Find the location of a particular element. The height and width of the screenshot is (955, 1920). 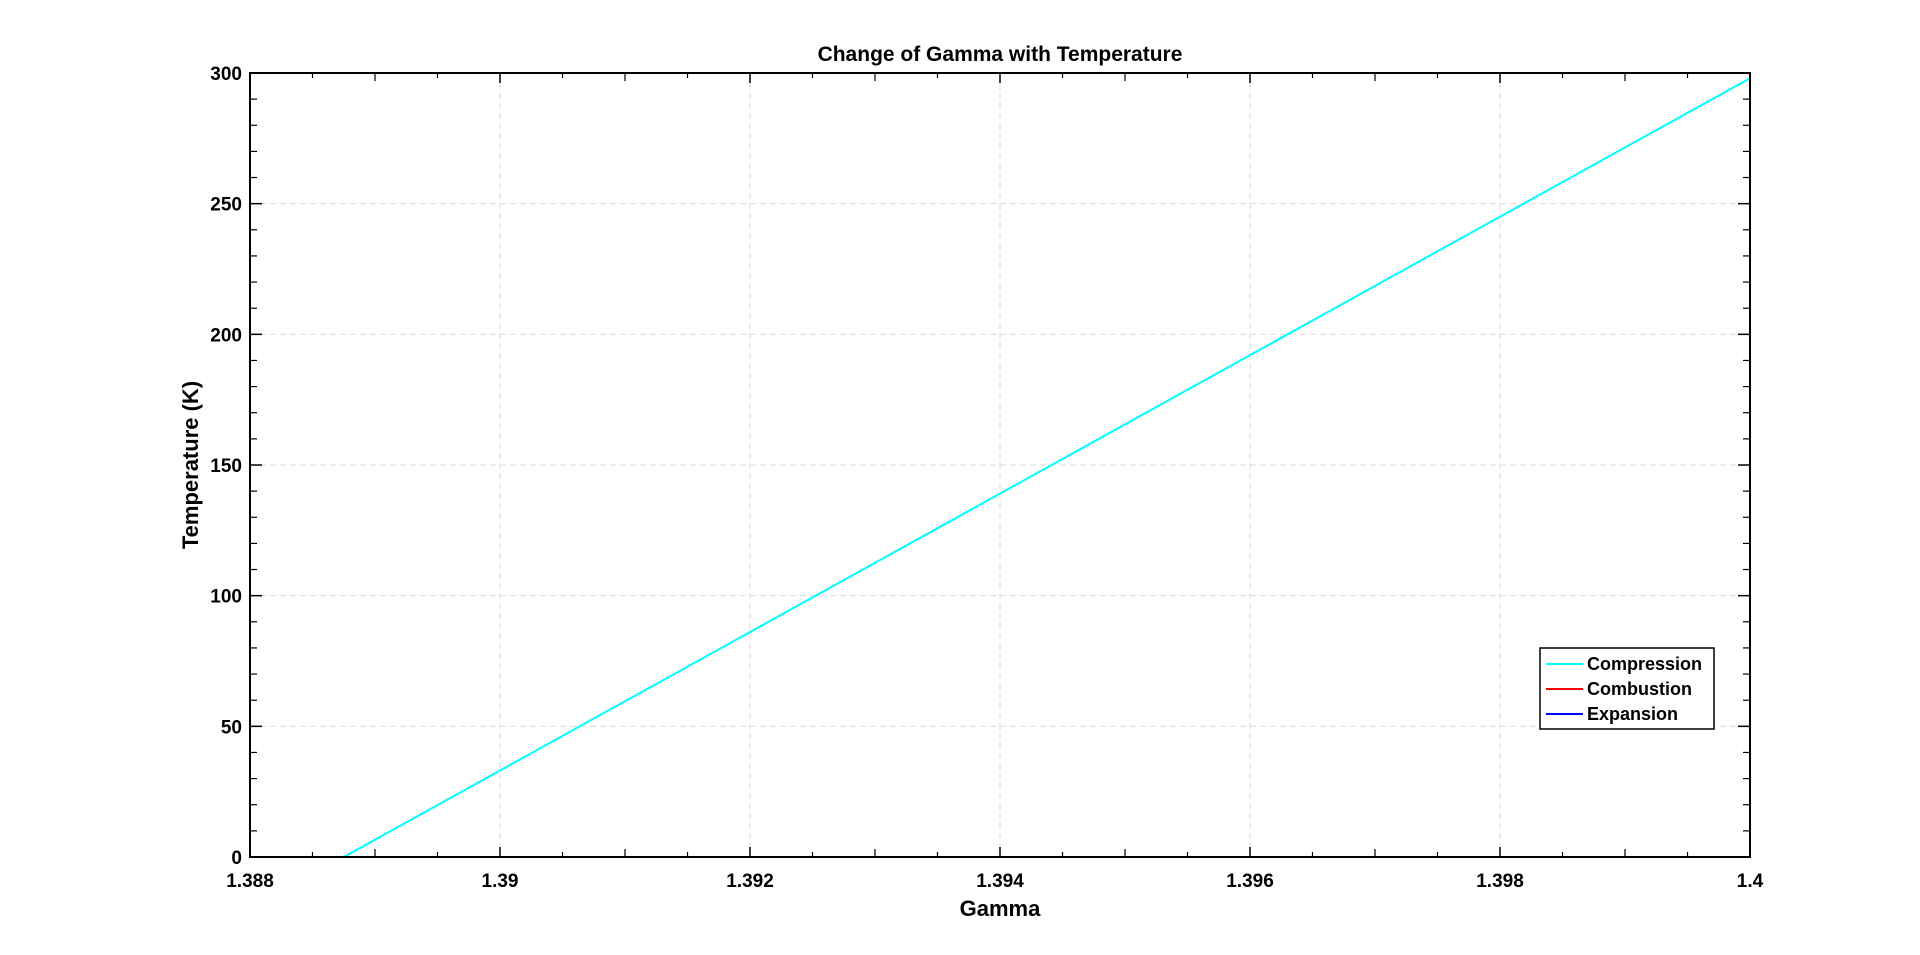

y-tick-labels: 0 50 100 150 200 250 300 is located at coordinates (226, 466).